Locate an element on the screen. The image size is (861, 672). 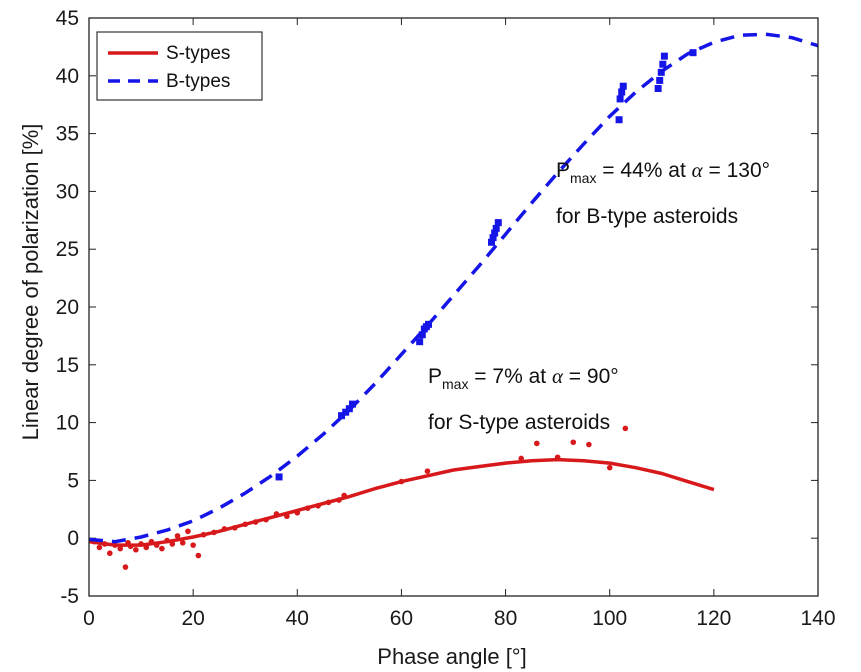
y-axis-title: Linear degree of polarization [%] is located at coordinates (30, 282).